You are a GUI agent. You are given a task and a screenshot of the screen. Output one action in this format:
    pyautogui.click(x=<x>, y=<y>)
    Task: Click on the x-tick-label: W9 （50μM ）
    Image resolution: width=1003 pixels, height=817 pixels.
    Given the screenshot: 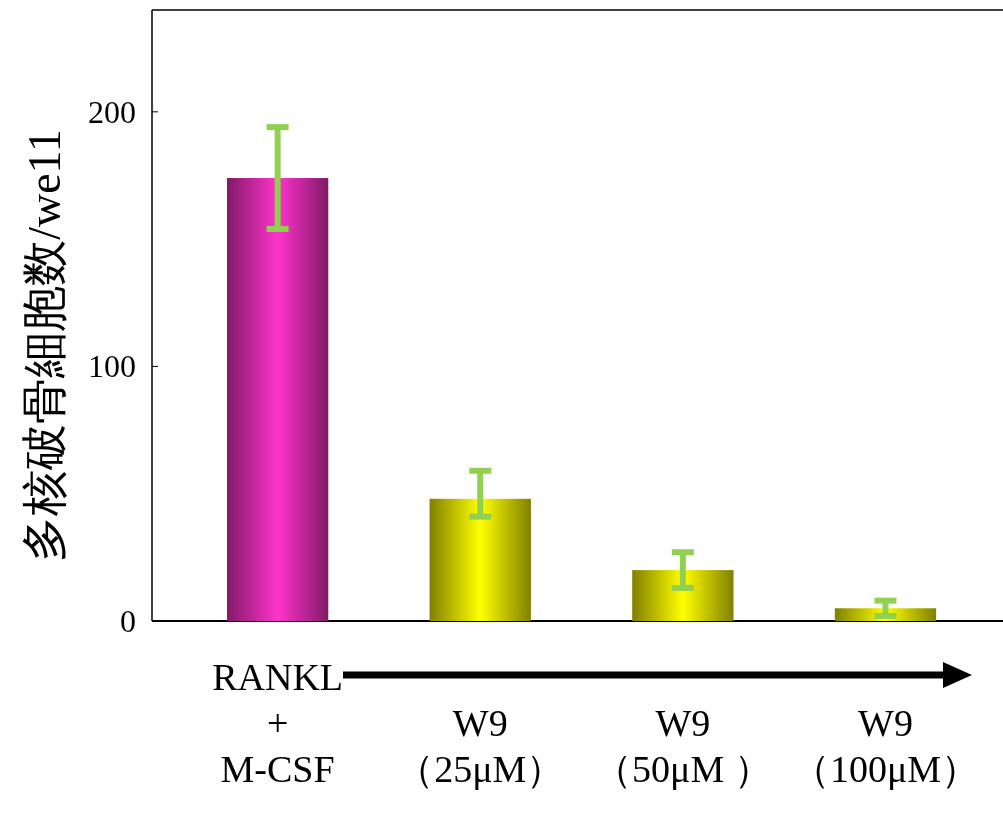 What is the action you would take?
    pyautogui.click(x=683, y=746)
    